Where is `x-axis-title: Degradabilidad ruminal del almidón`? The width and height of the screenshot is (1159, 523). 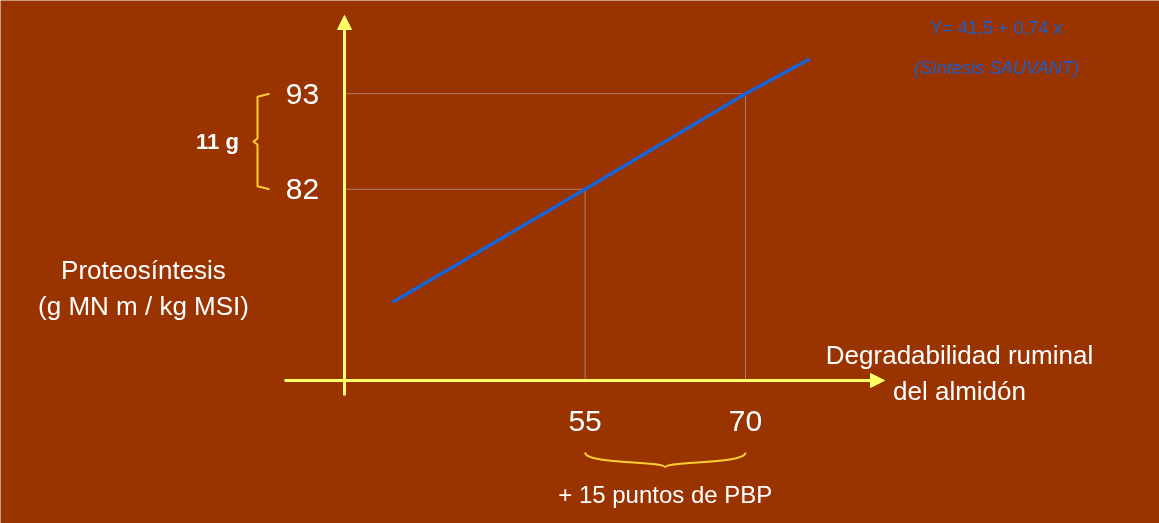 x-axis-title: Degradabilidad ruminal del almidón is located at coordinates (959, 372).